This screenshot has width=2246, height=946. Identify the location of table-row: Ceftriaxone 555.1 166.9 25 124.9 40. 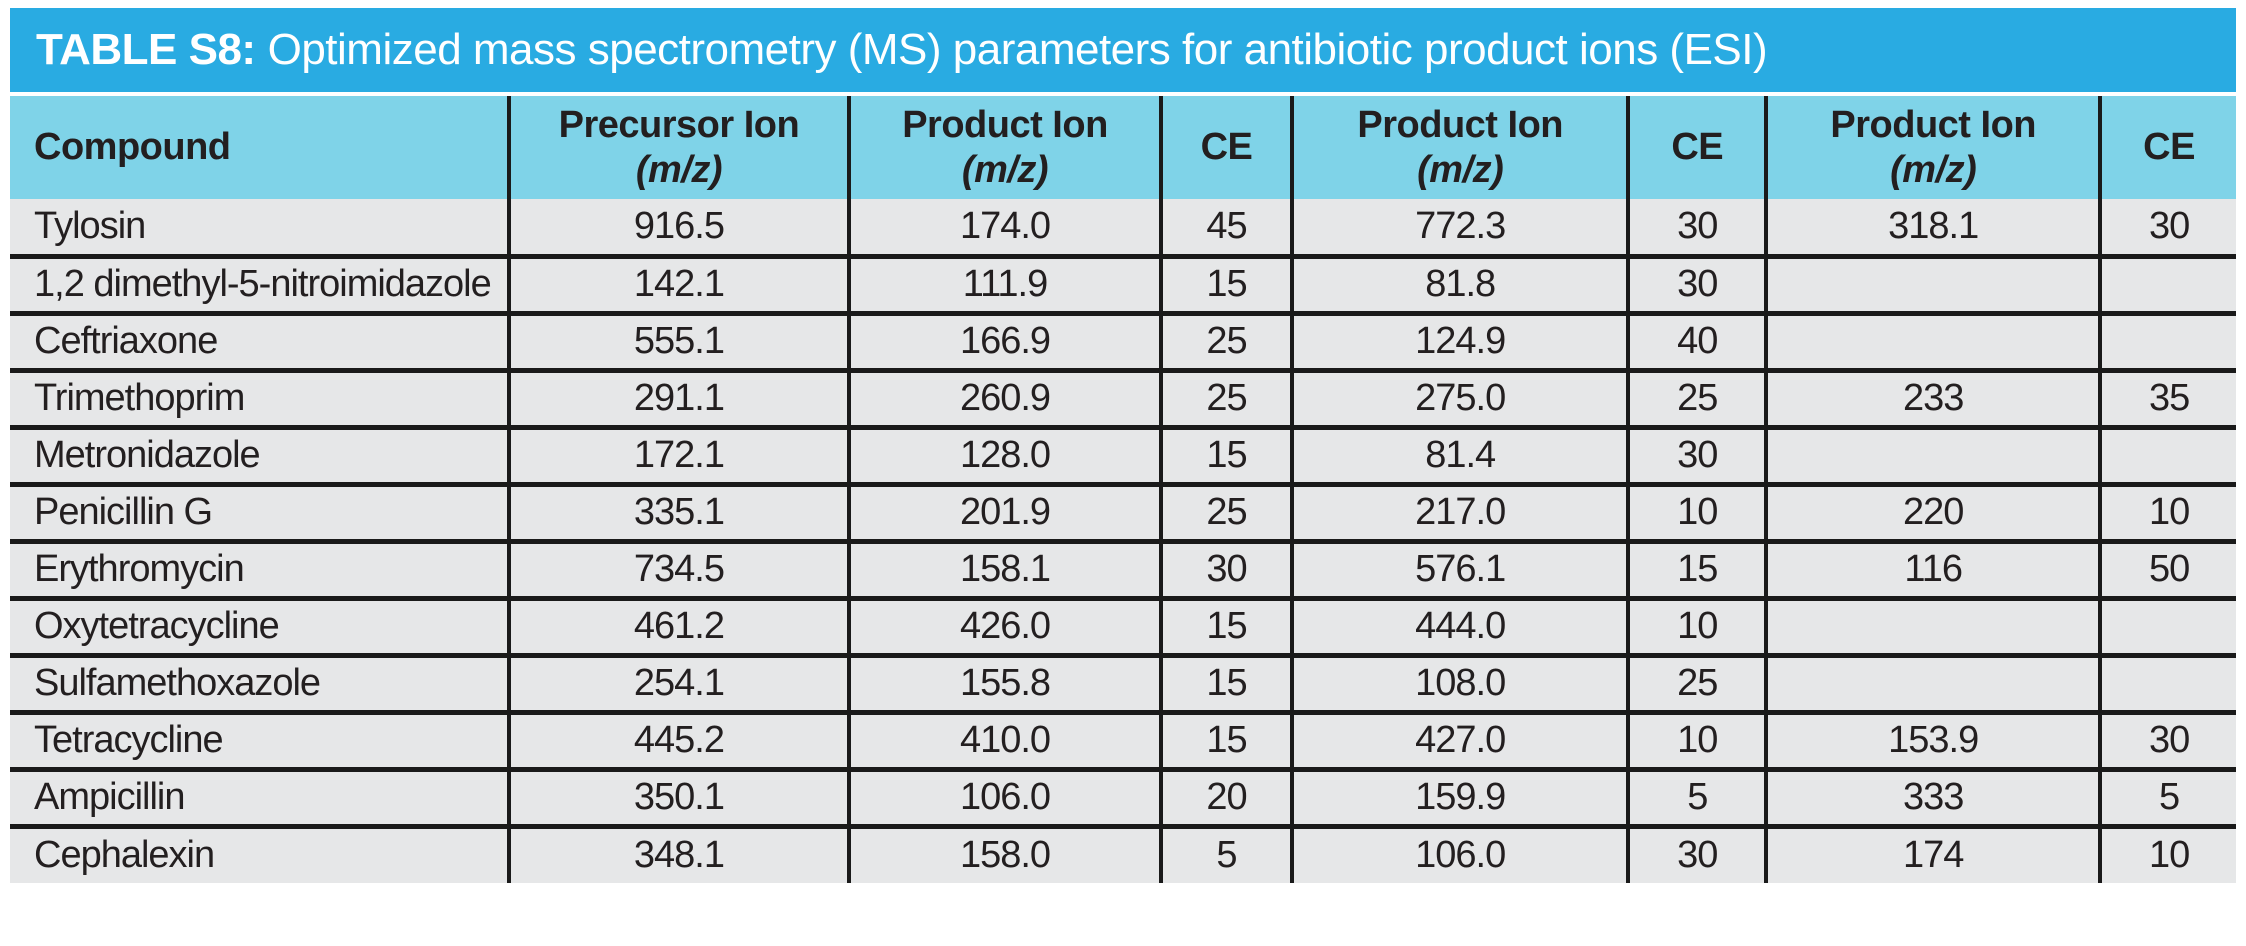
(1123, 340).